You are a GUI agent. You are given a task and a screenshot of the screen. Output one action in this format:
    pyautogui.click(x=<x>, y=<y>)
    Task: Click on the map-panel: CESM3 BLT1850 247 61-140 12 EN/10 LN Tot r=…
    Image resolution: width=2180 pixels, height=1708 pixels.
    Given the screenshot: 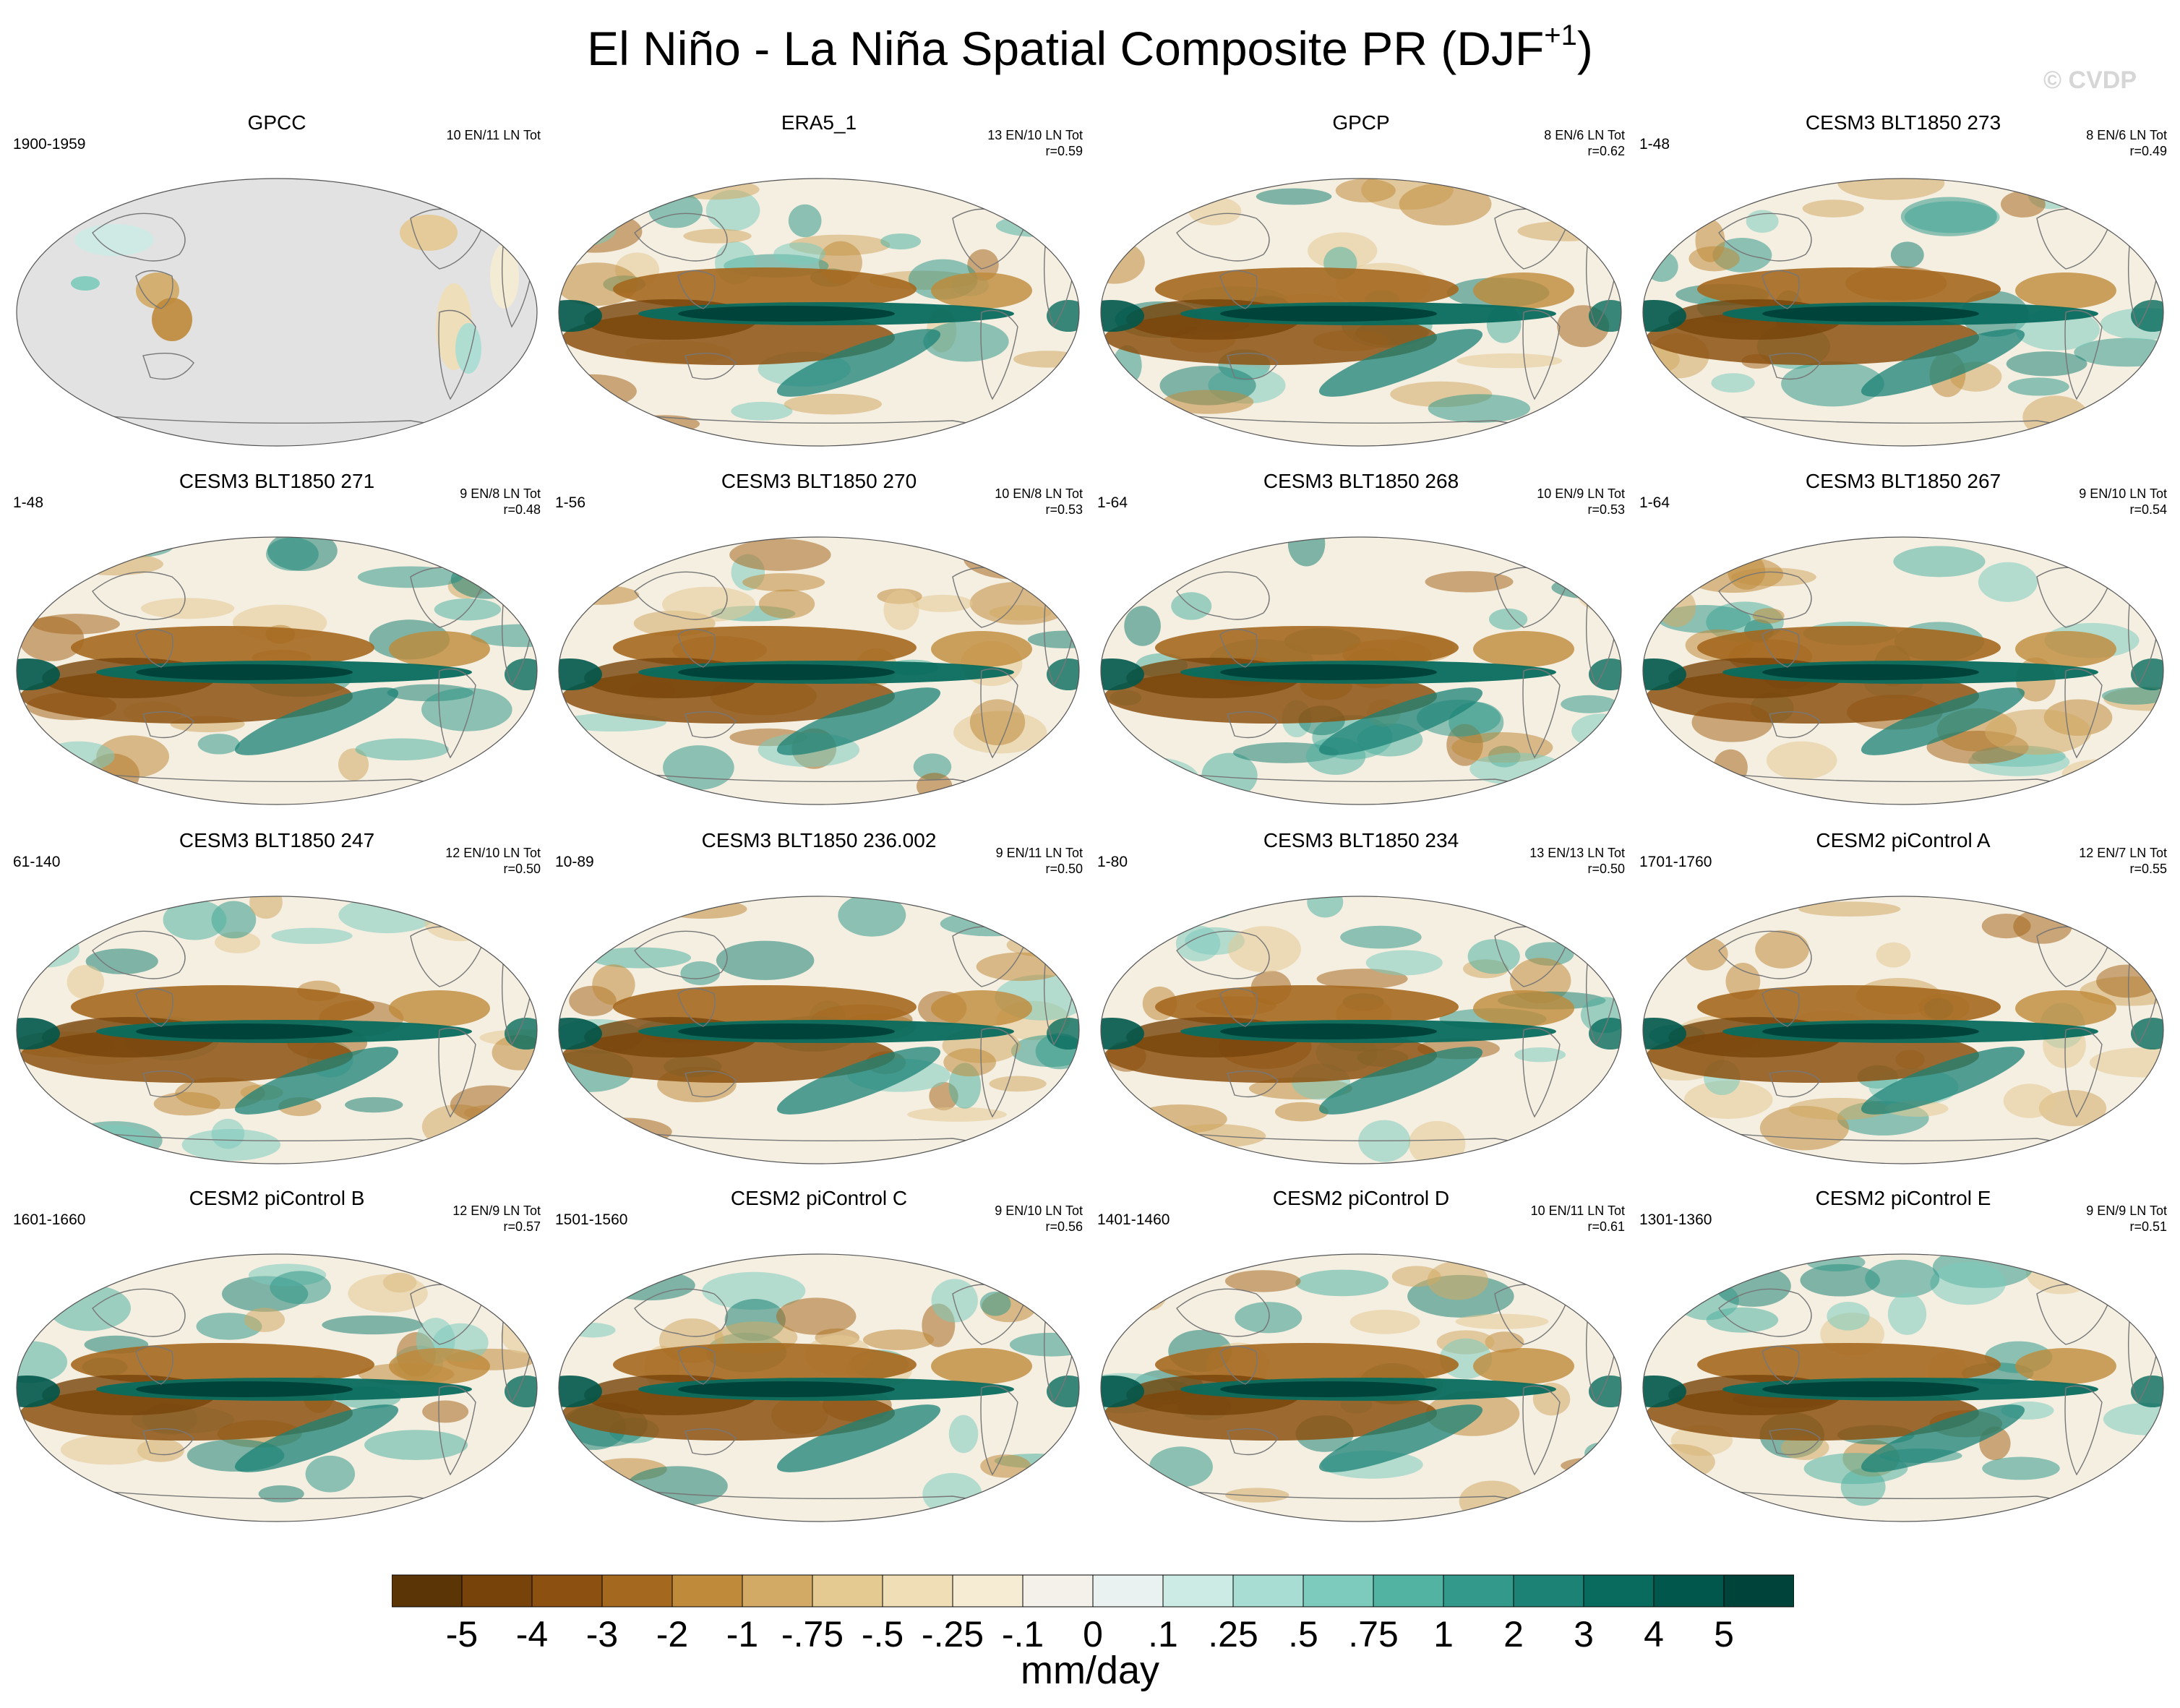 What is the action you would take?
    pyautogui.click(x=277, y=1008)
    